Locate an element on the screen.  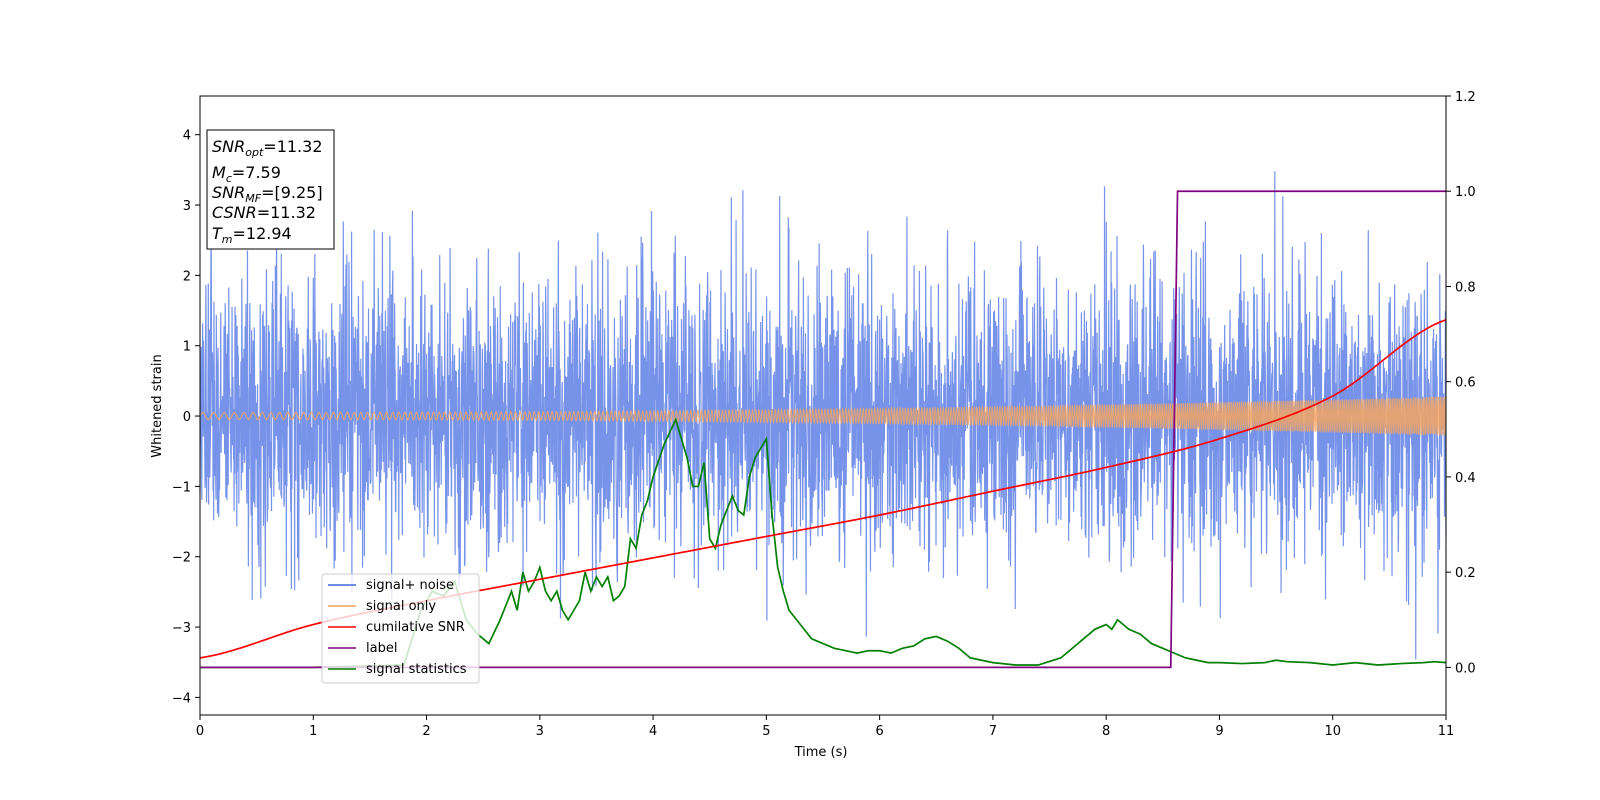
x-tick-label: 6 is located at coordinates (879, 731).